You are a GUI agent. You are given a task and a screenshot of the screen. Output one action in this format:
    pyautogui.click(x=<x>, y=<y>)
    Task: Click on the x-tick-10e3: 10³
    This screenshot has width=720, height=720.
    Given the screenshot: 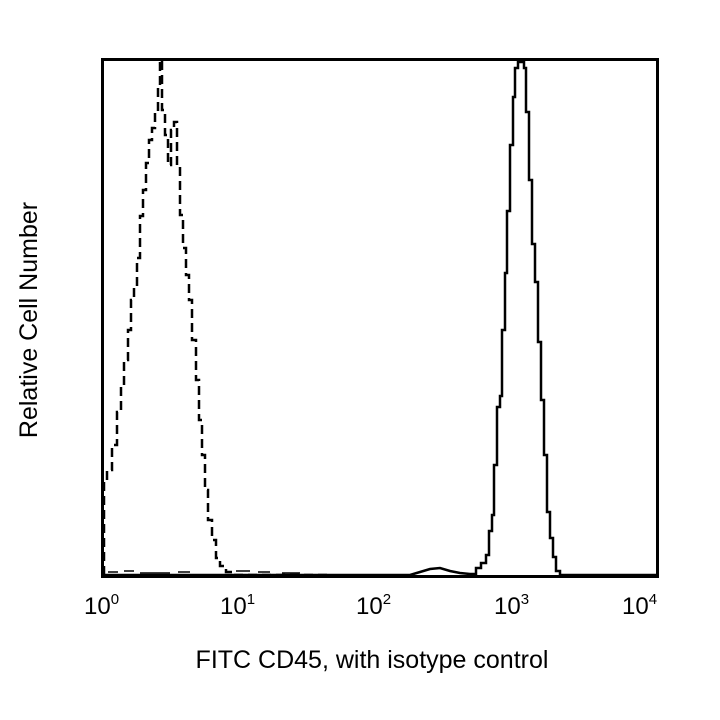 What is the action you would take?
    pyautogui.click(x=511, y=605)
    